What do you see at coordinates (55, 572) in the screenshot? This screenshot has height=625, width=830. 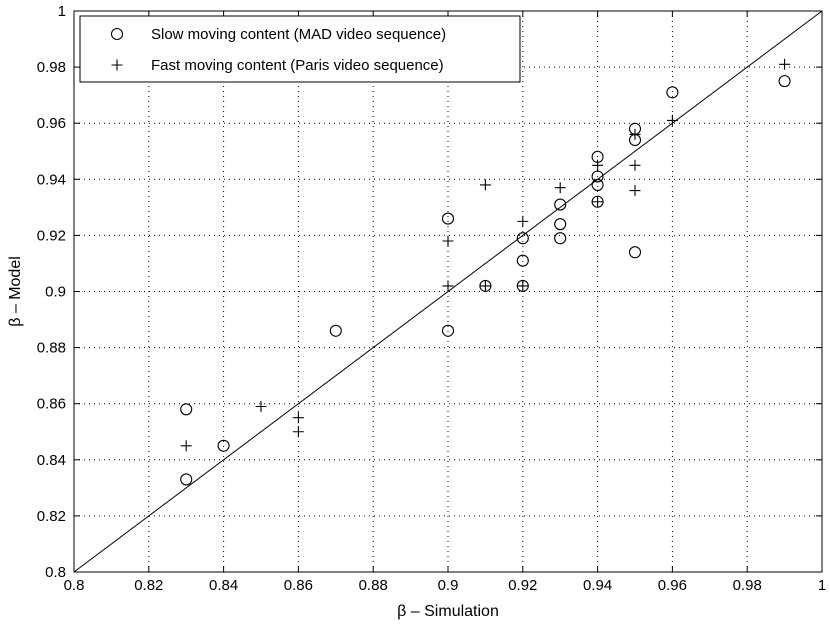 I see `y-tick-label: 0.8` at bounding box center [55, 572].